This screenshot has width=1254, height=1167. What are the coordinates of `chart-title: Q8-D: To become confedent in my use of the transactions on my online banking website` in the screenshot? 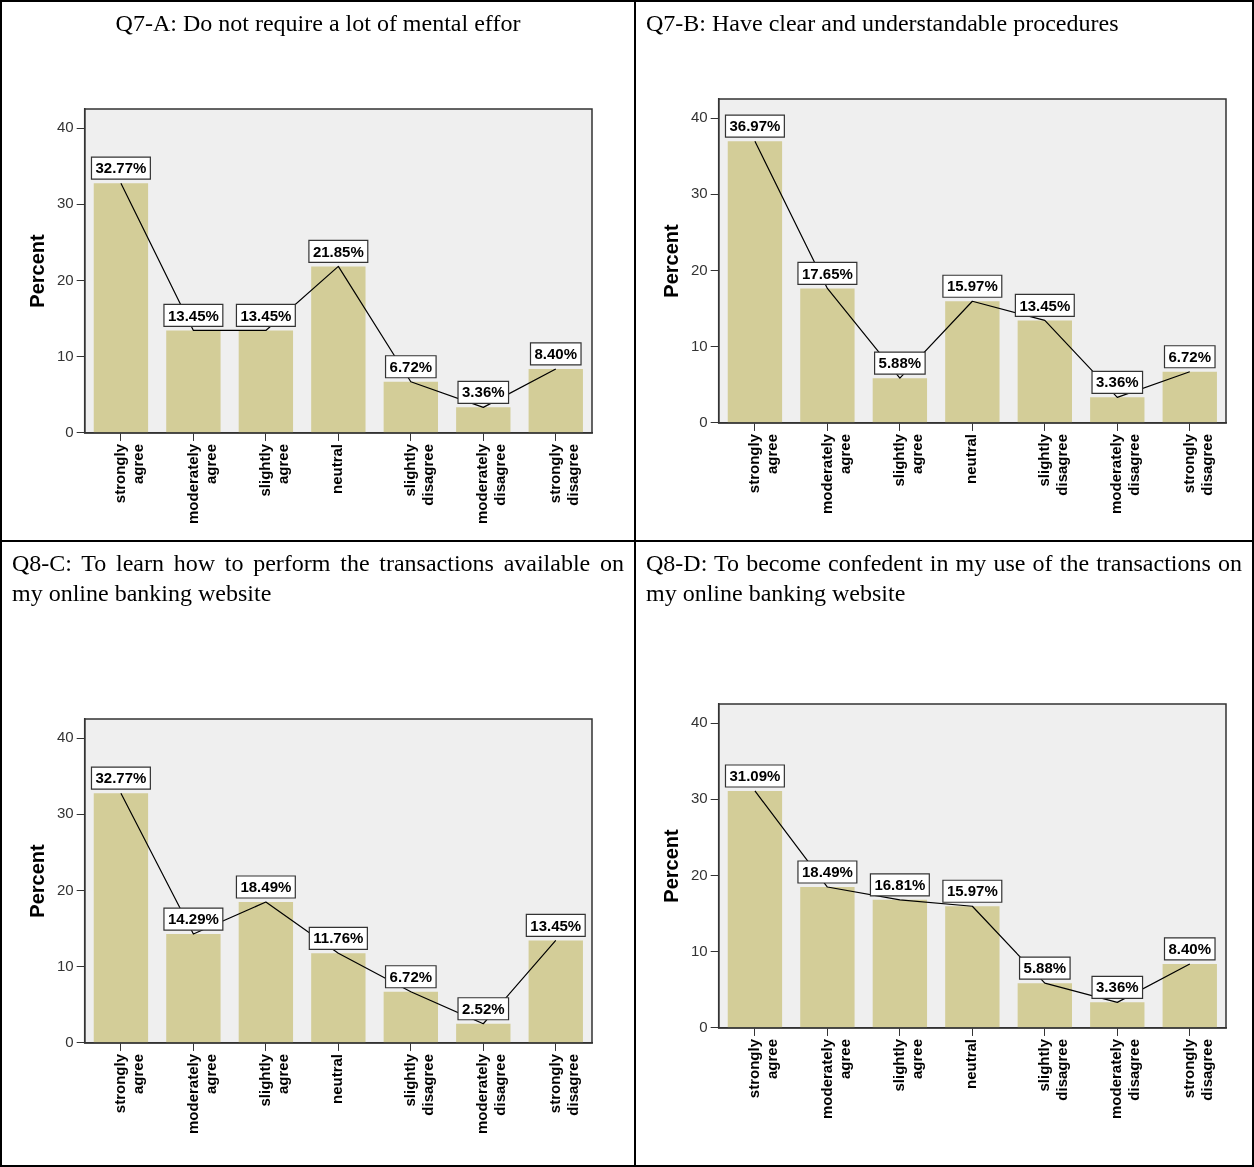 It's located at (944, 578).